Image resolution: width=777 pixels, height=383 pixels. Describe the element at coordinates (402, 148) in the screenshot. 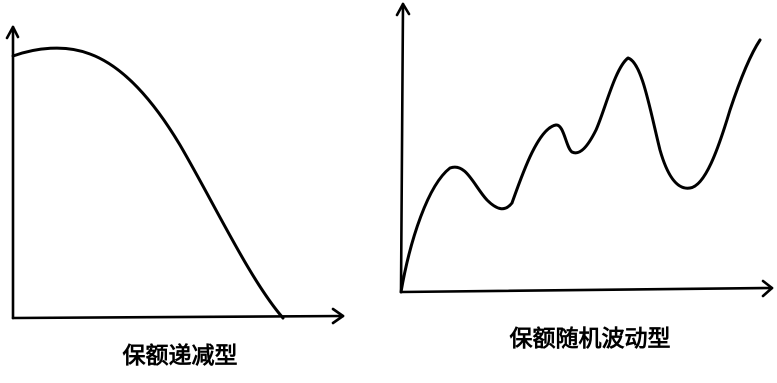

I see `right-y-axis` at that location.